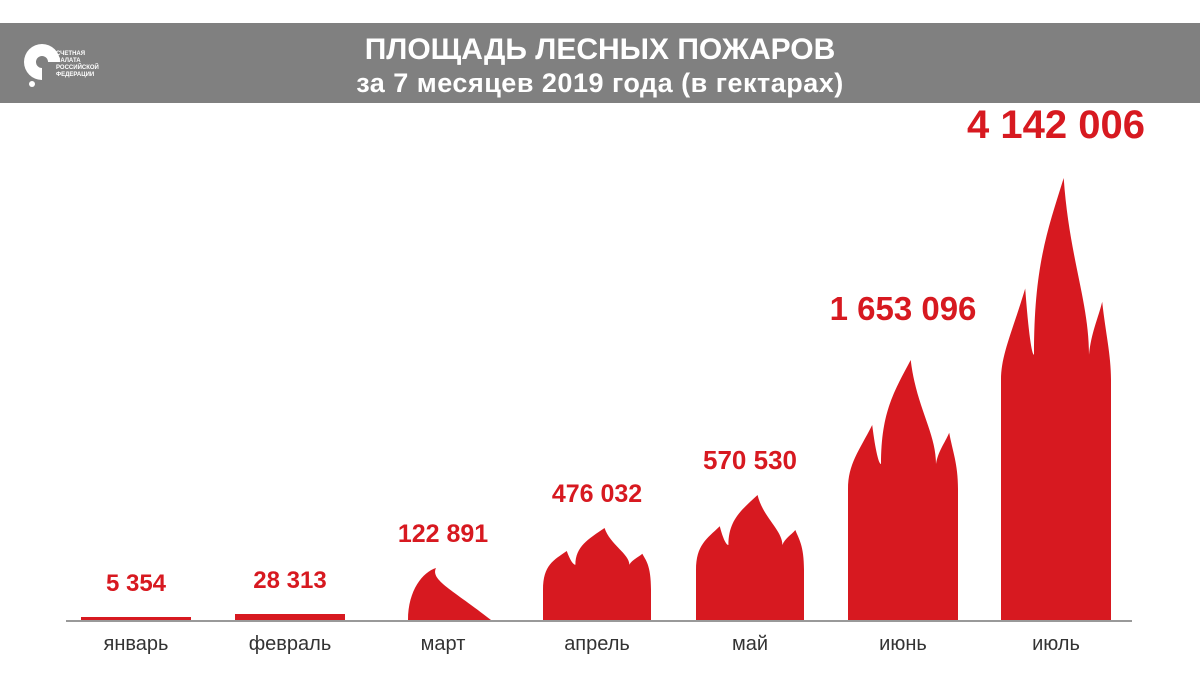 This screenshot has width=1200, height=673. I want to click on value-label-февраль: 28 313, so click(289, 580).